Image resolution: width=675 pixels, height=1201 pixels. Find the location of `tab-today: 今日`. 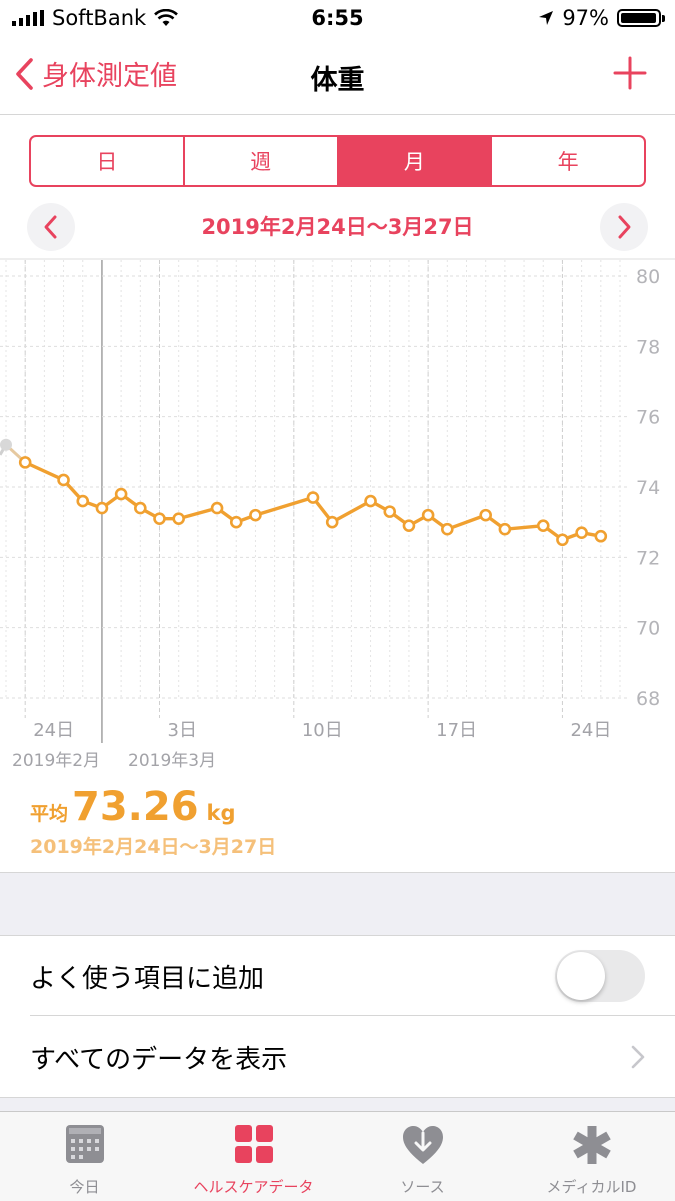

tab-today: 今日 is located at coordinates (84, 1156).